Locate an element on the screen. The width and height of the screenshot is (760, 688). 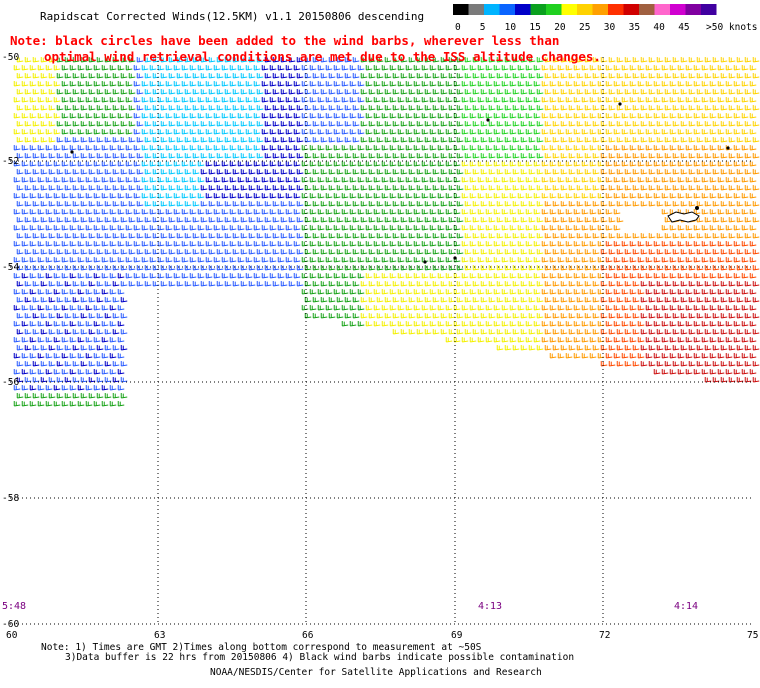
legend-label: 10 is located at coordinates (511, 27).